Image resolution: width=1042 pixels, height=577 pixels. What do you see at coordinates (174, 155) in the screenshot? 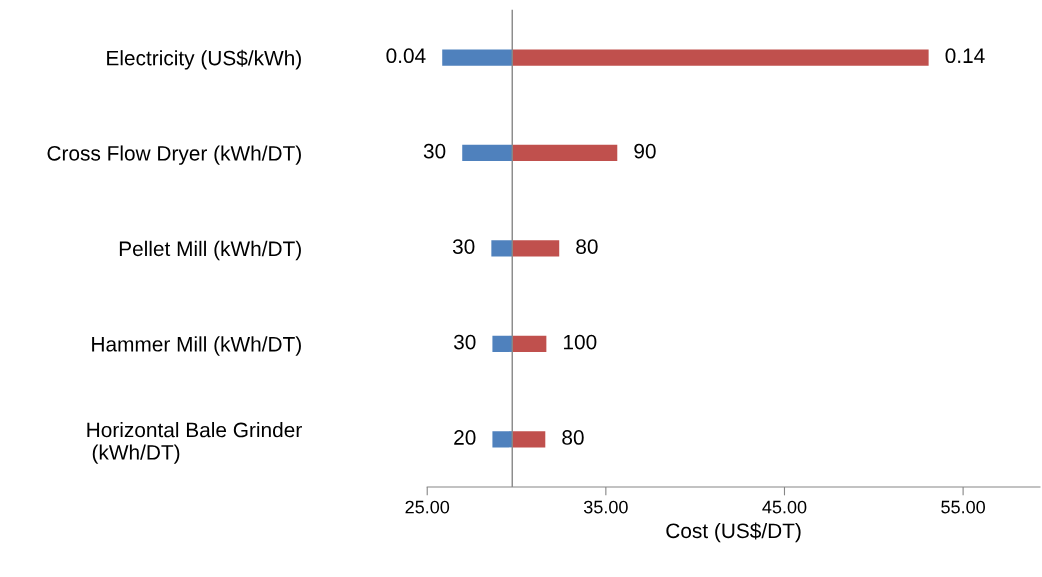
I see `y-tick-label: Cross Flow Dryer (kWh/DT)` at bounding box center [174, 155].